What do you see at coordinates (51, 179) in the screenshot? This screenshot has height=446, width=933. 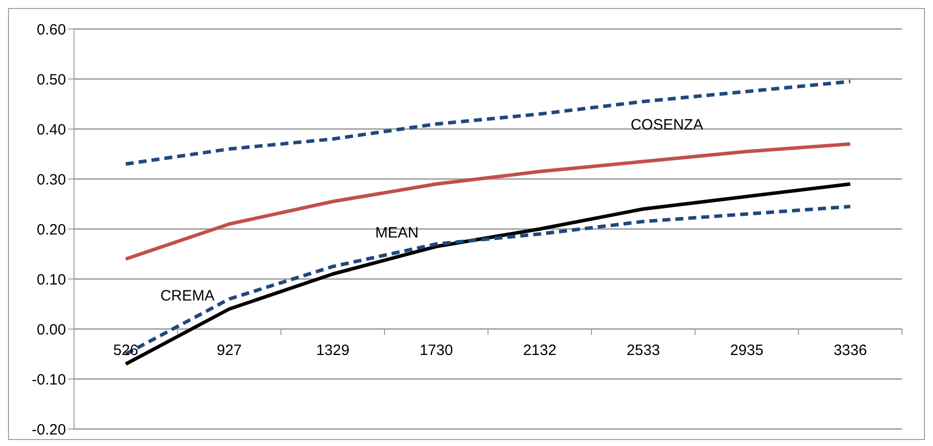 I see `y-tick-label: 0.30` at bounding box center [51, 179].